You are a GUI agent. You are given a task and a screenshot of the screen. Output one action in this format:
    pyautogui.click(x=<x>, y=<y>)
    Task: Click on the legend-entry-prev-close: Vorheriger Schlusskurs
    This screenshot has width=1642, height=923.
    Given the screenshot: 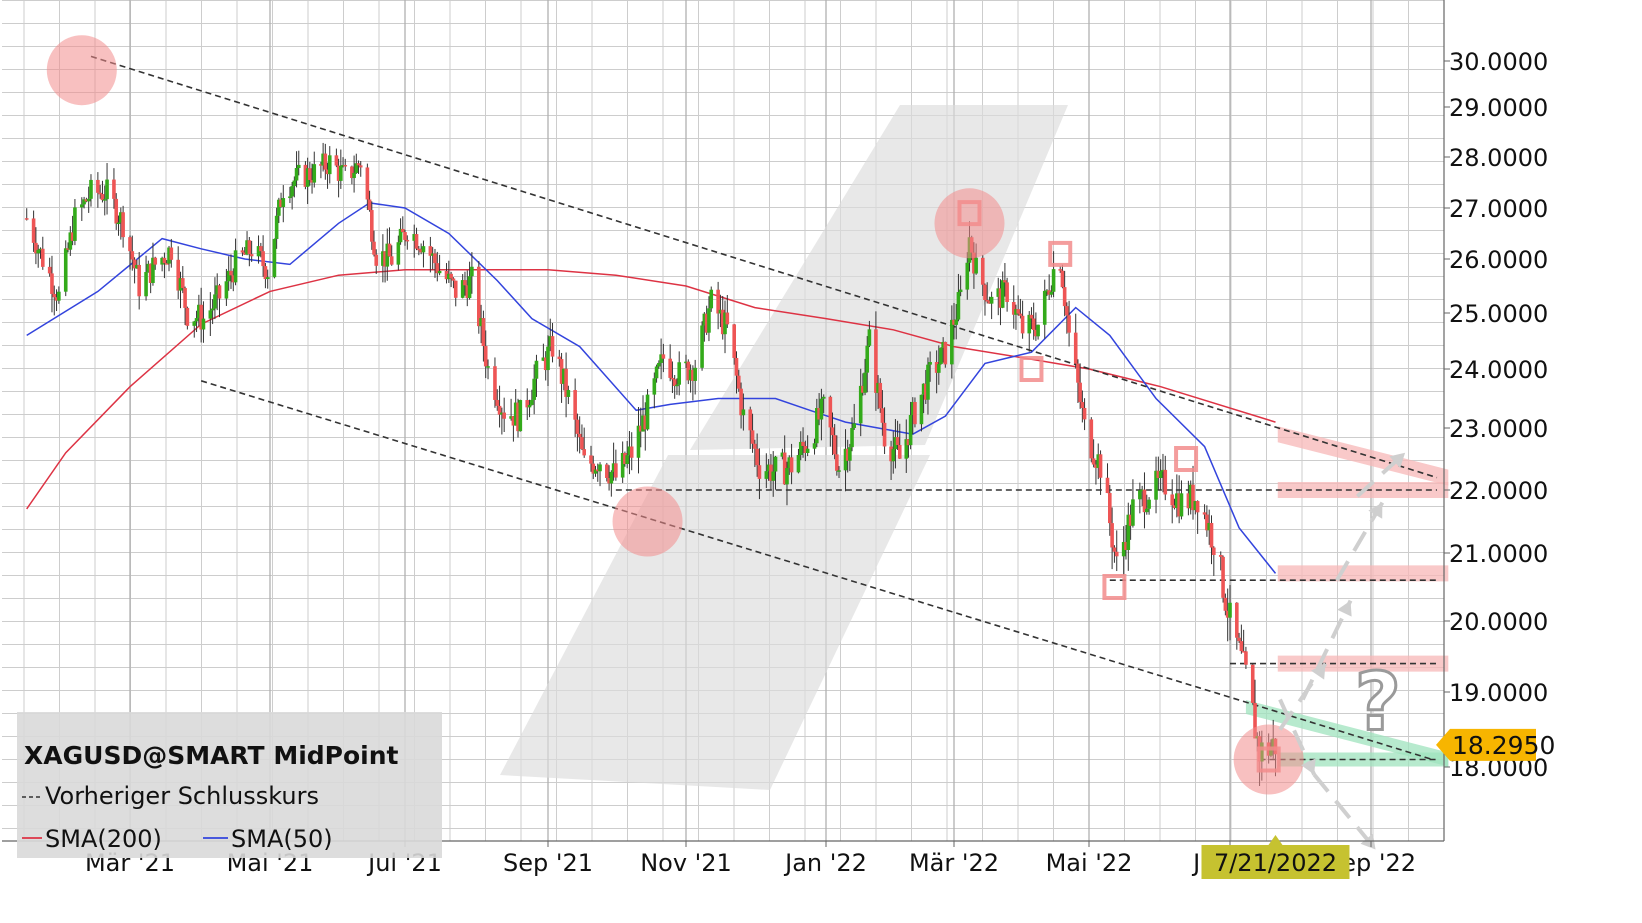 What is the action you would take?
    pyautogui.click(x=182, y=796)
    